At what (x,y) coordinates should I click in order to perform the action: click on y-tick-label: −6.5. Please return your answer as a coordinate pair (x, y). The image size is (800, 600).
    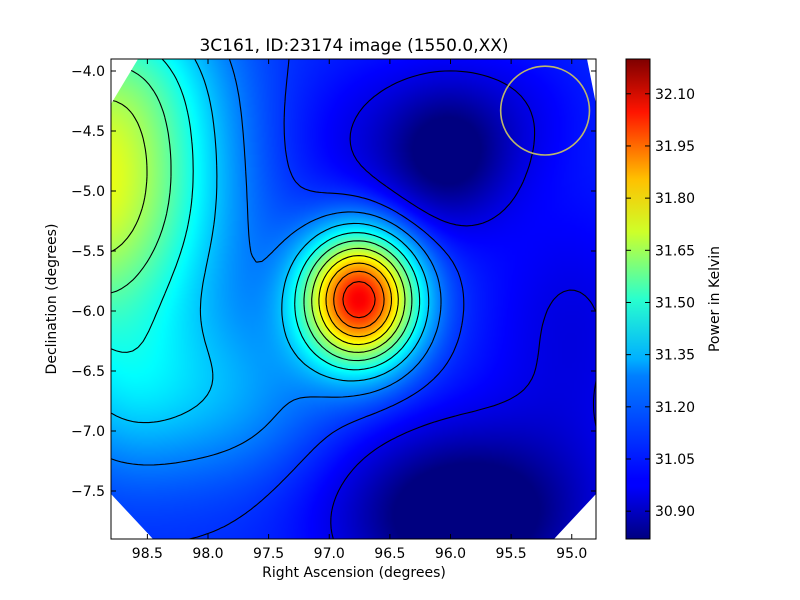
    Looking at the image, I should click on (88, 372).